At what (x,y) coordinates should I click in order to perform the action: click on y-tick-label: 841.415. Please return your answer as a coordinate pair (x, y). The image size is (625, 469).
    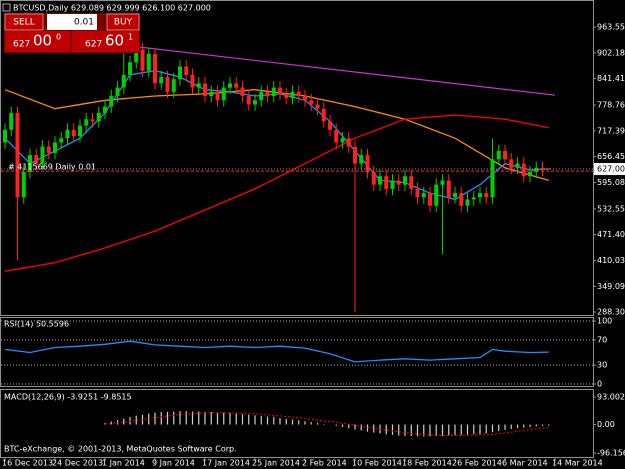
    Looking at the image, I should click on (611, 78).